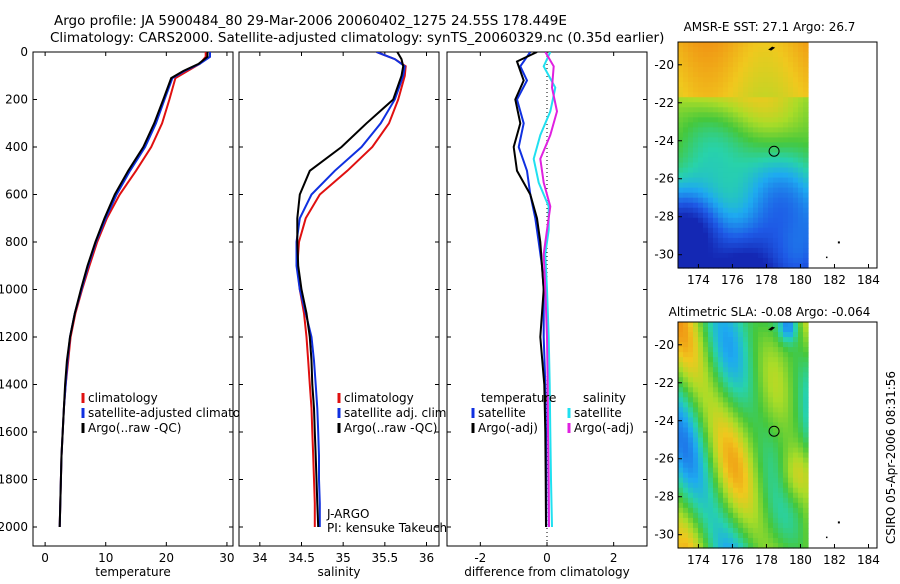  Describe the element at coordinates (14, 527) in the screenshot. I see `y-tick-label: 2000` at that location.